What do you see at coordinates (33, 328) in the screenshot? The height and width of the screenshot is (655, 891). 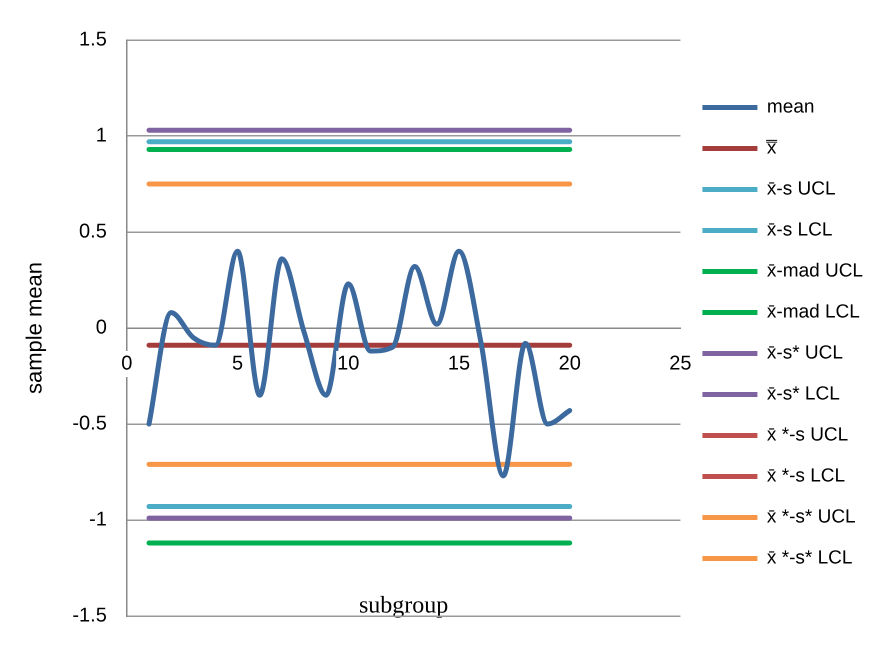 I see `y-axis-title: sample mean` at bounding box center [33, 328].